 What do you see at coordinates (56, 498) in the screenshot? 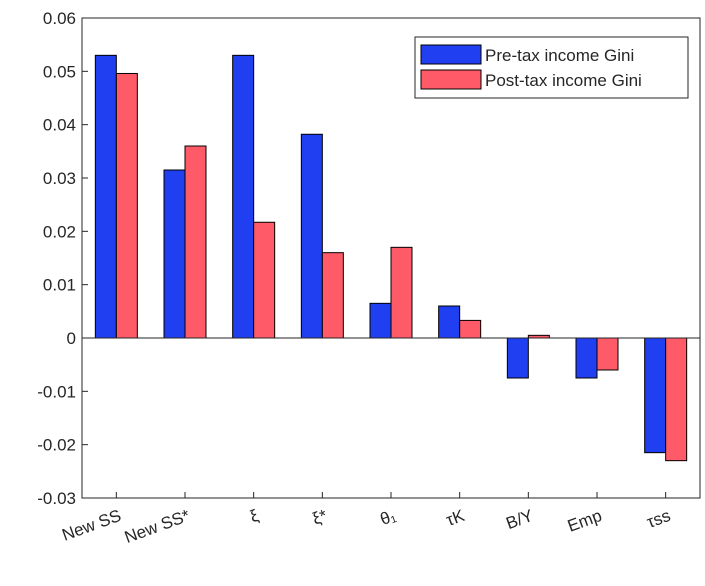
I see `y-tick-label: -0.03` at bounding box center [56, 498].